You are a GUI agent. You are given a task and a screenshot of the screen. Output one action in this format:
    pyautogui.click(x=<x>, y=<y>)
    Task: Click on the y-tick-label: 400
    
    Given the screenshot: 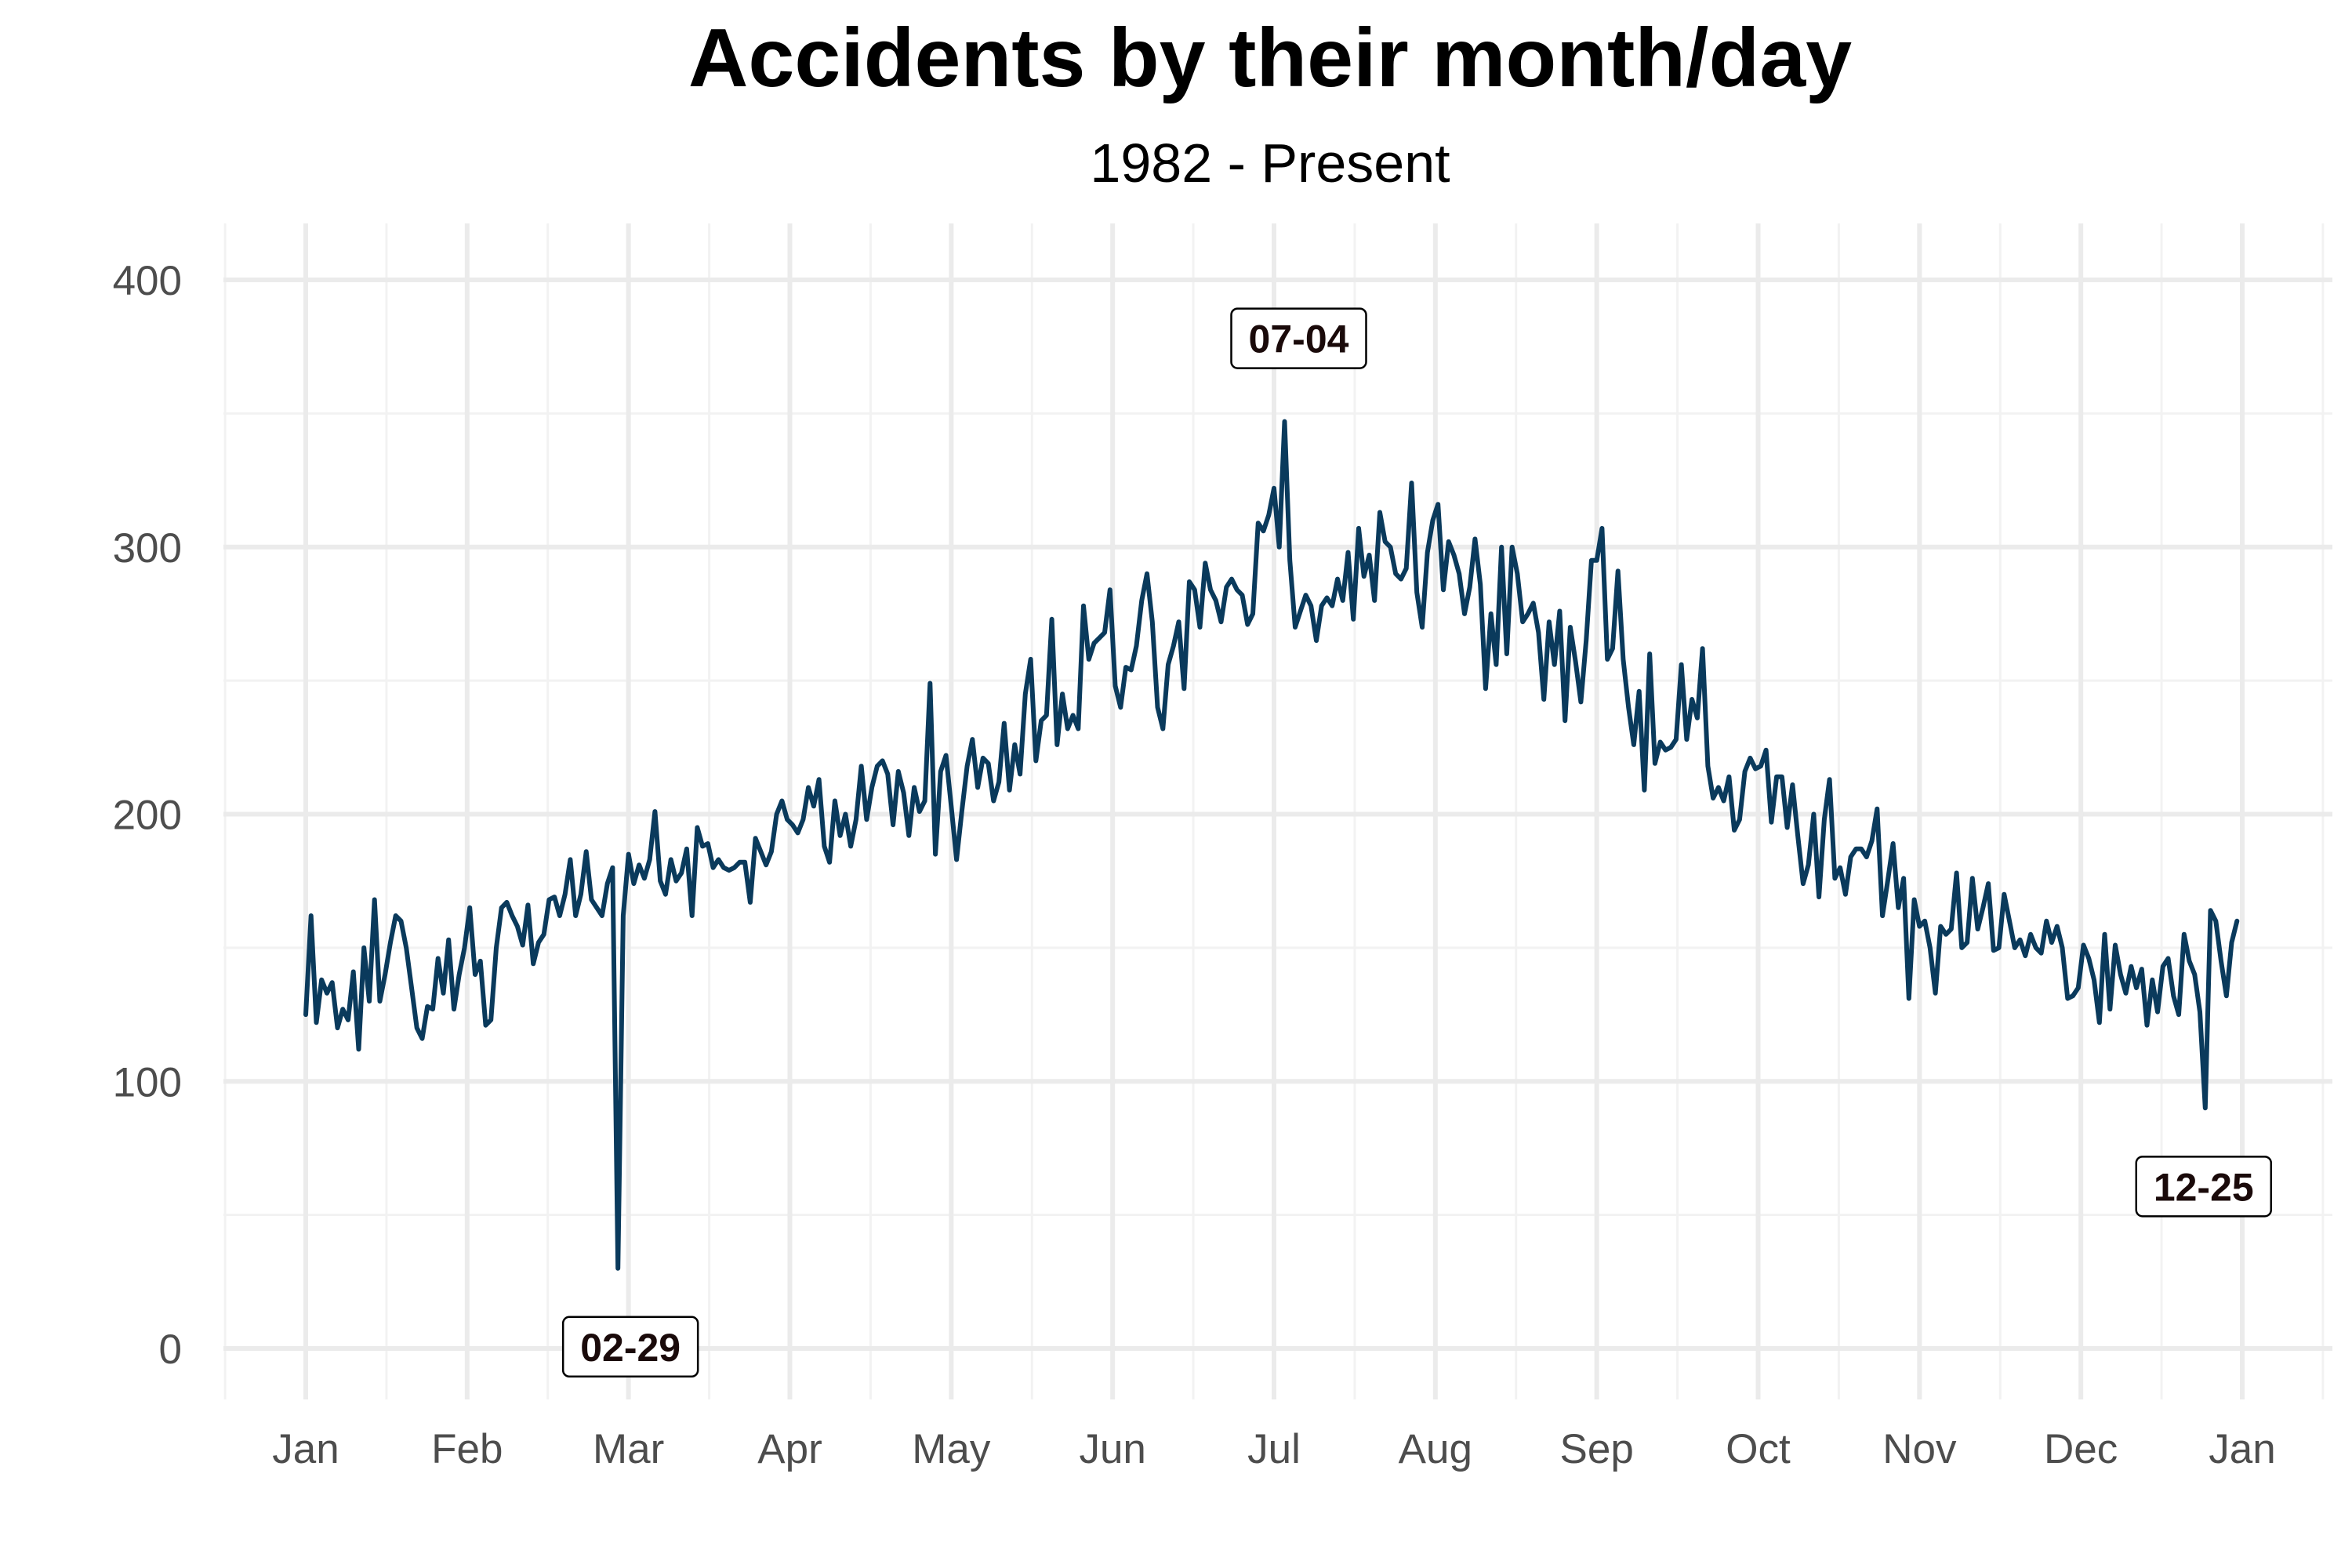 What is the action you would take?
    pyautogui.click(x=147, y=281)
    